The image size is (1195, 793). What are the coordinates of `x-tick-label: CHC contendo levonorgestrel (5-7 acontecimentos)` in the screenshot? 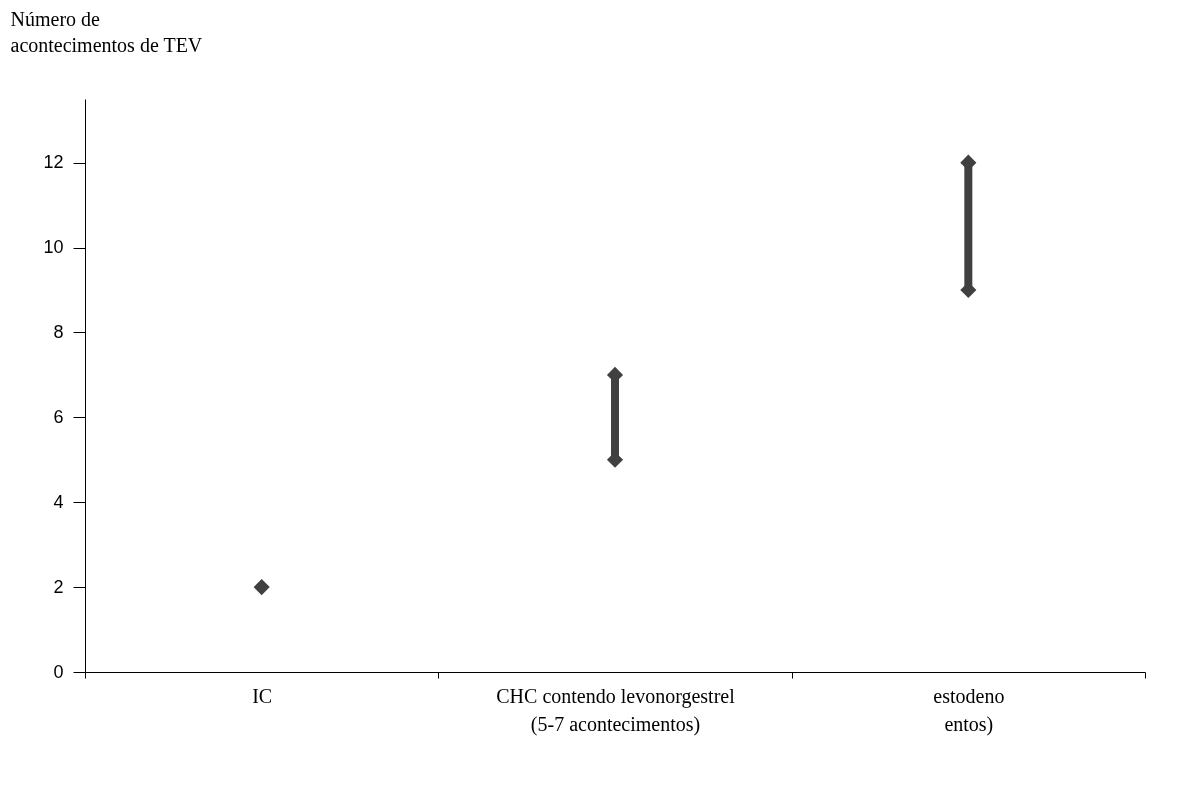 It's located at (616, 710).